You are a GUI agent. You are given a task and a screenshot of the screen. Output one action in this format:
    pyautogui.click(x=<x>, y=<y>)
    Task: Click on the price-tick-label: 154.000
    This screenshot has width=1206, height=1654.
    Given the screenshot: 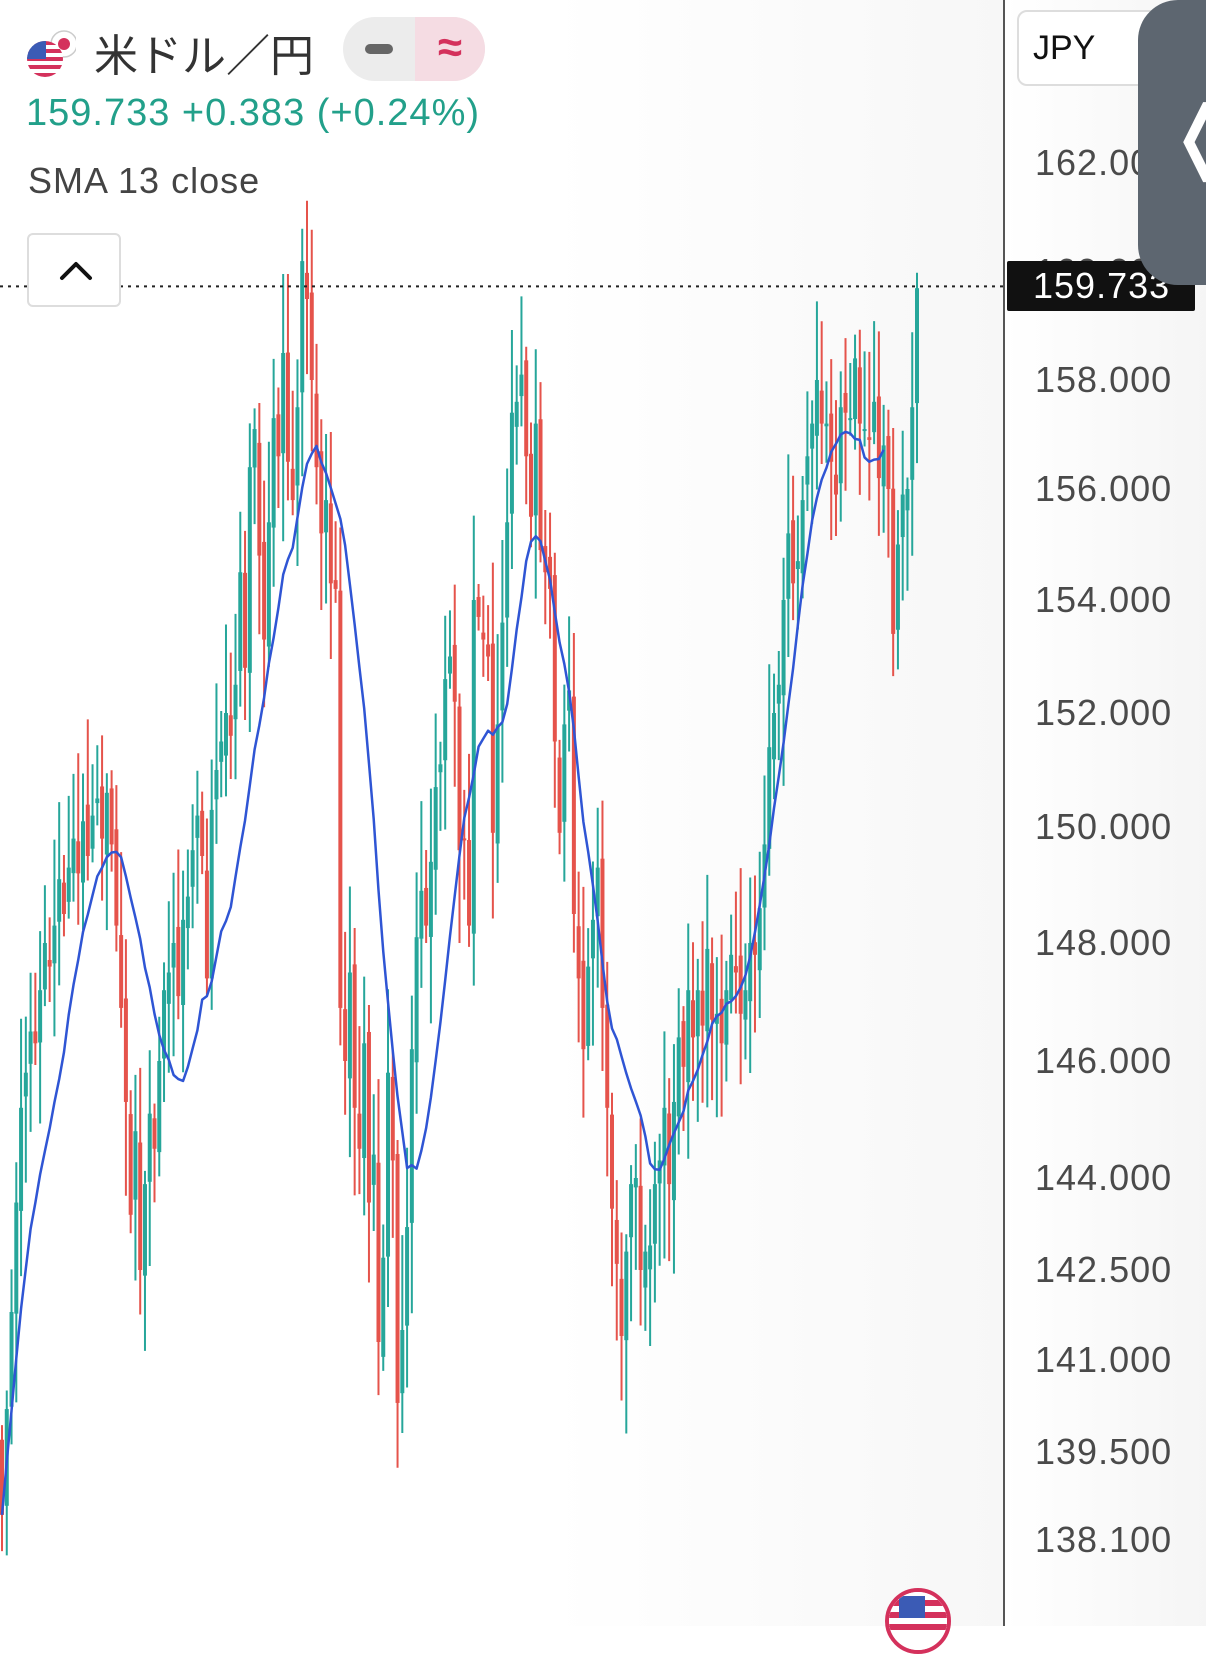 What is the action you would take?
    pyautogui.click(x=1104, y=599)
    